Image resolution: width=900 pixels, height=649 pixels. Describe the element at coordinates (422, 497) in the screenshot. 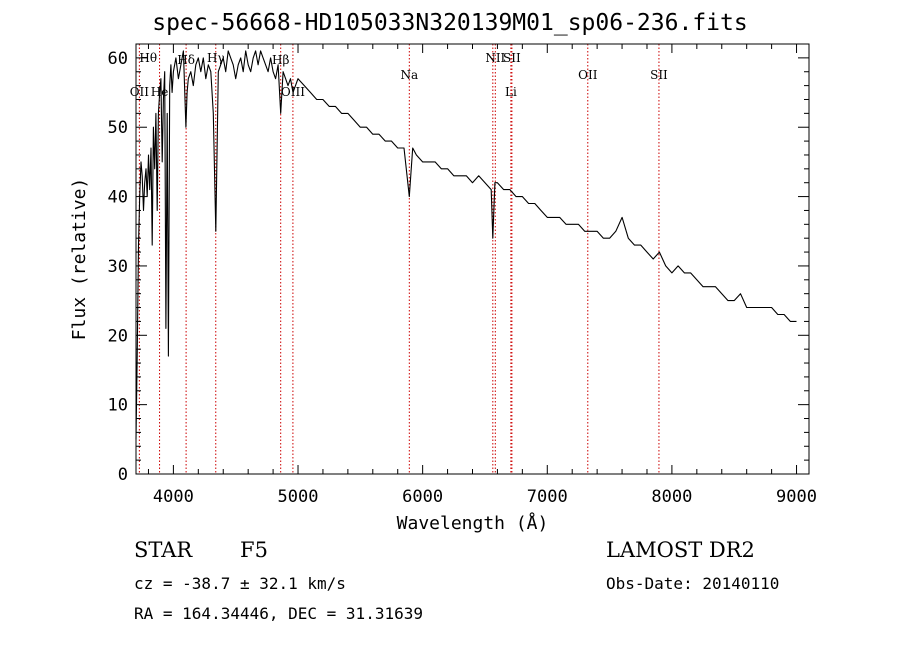

I see `x-tick-label: 6000` at that location.